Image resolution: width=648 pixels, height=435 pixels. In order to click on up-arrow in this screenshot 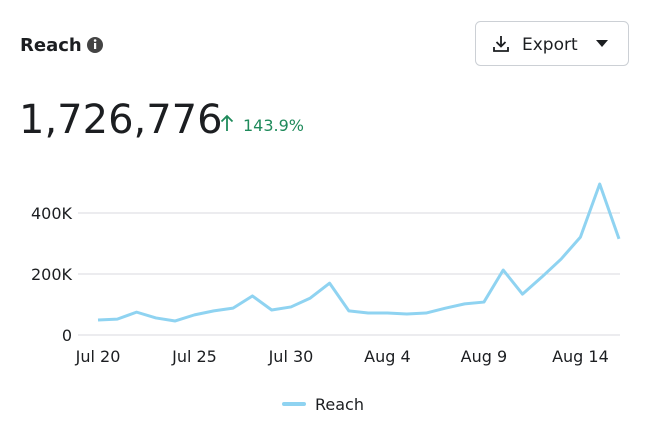, I will do `click(227, 122)`.